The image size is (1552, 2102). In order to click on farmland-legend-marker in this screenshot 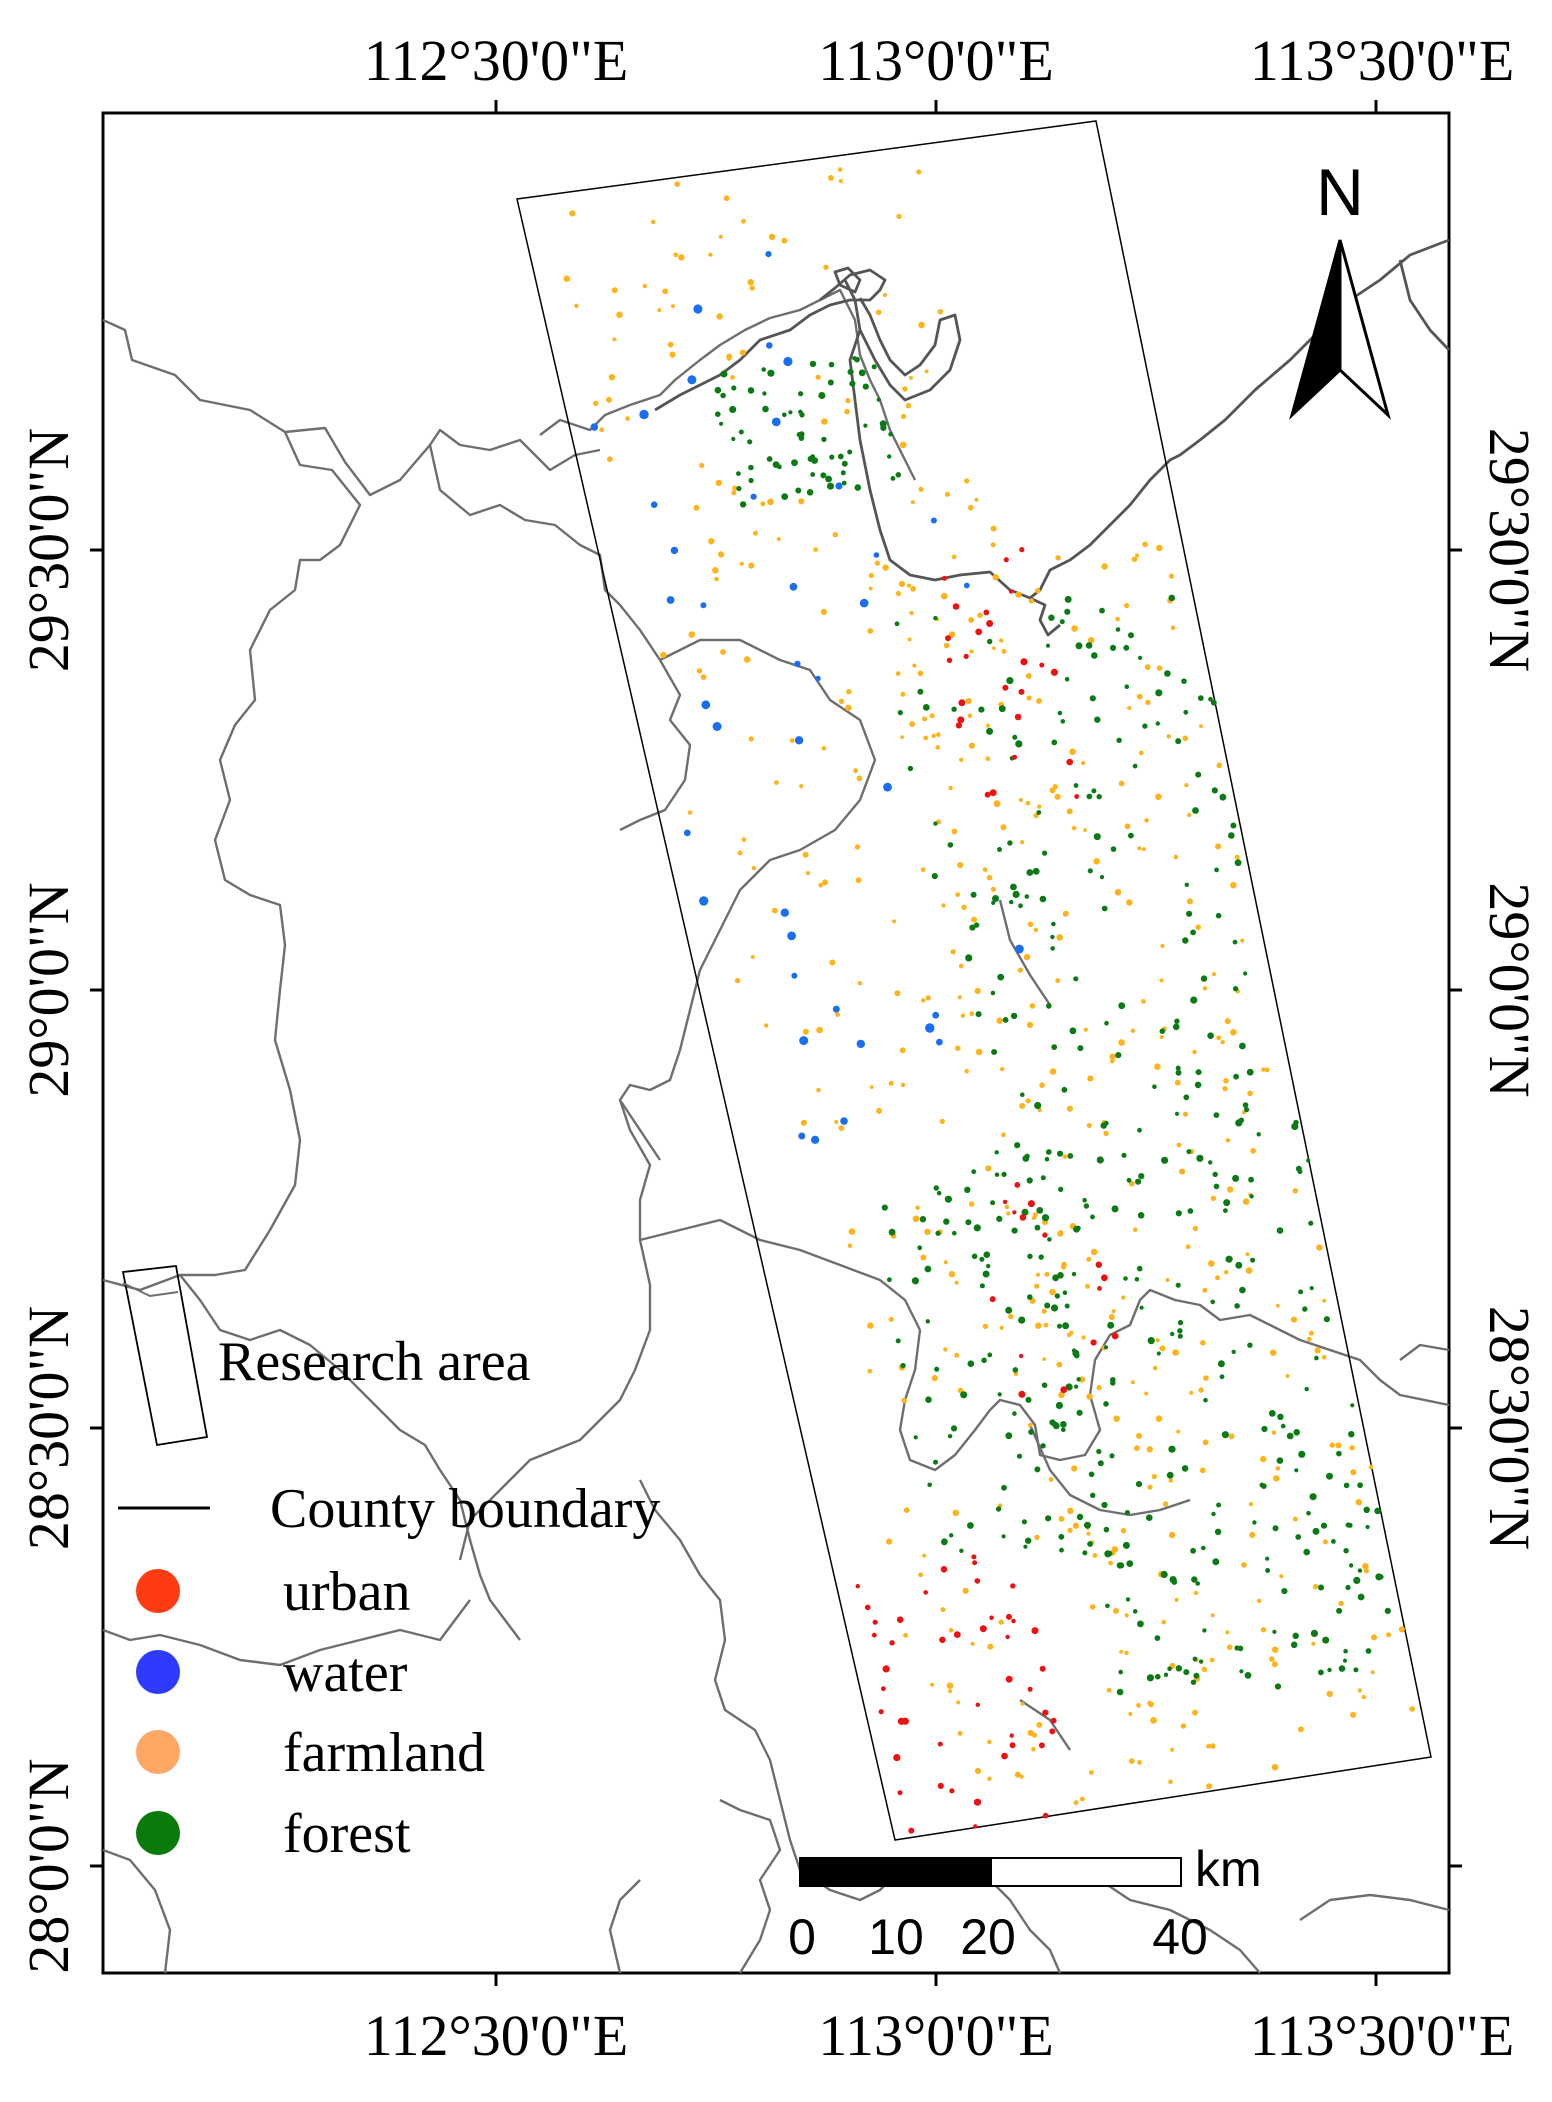, I will do `click(158, 1752)`.